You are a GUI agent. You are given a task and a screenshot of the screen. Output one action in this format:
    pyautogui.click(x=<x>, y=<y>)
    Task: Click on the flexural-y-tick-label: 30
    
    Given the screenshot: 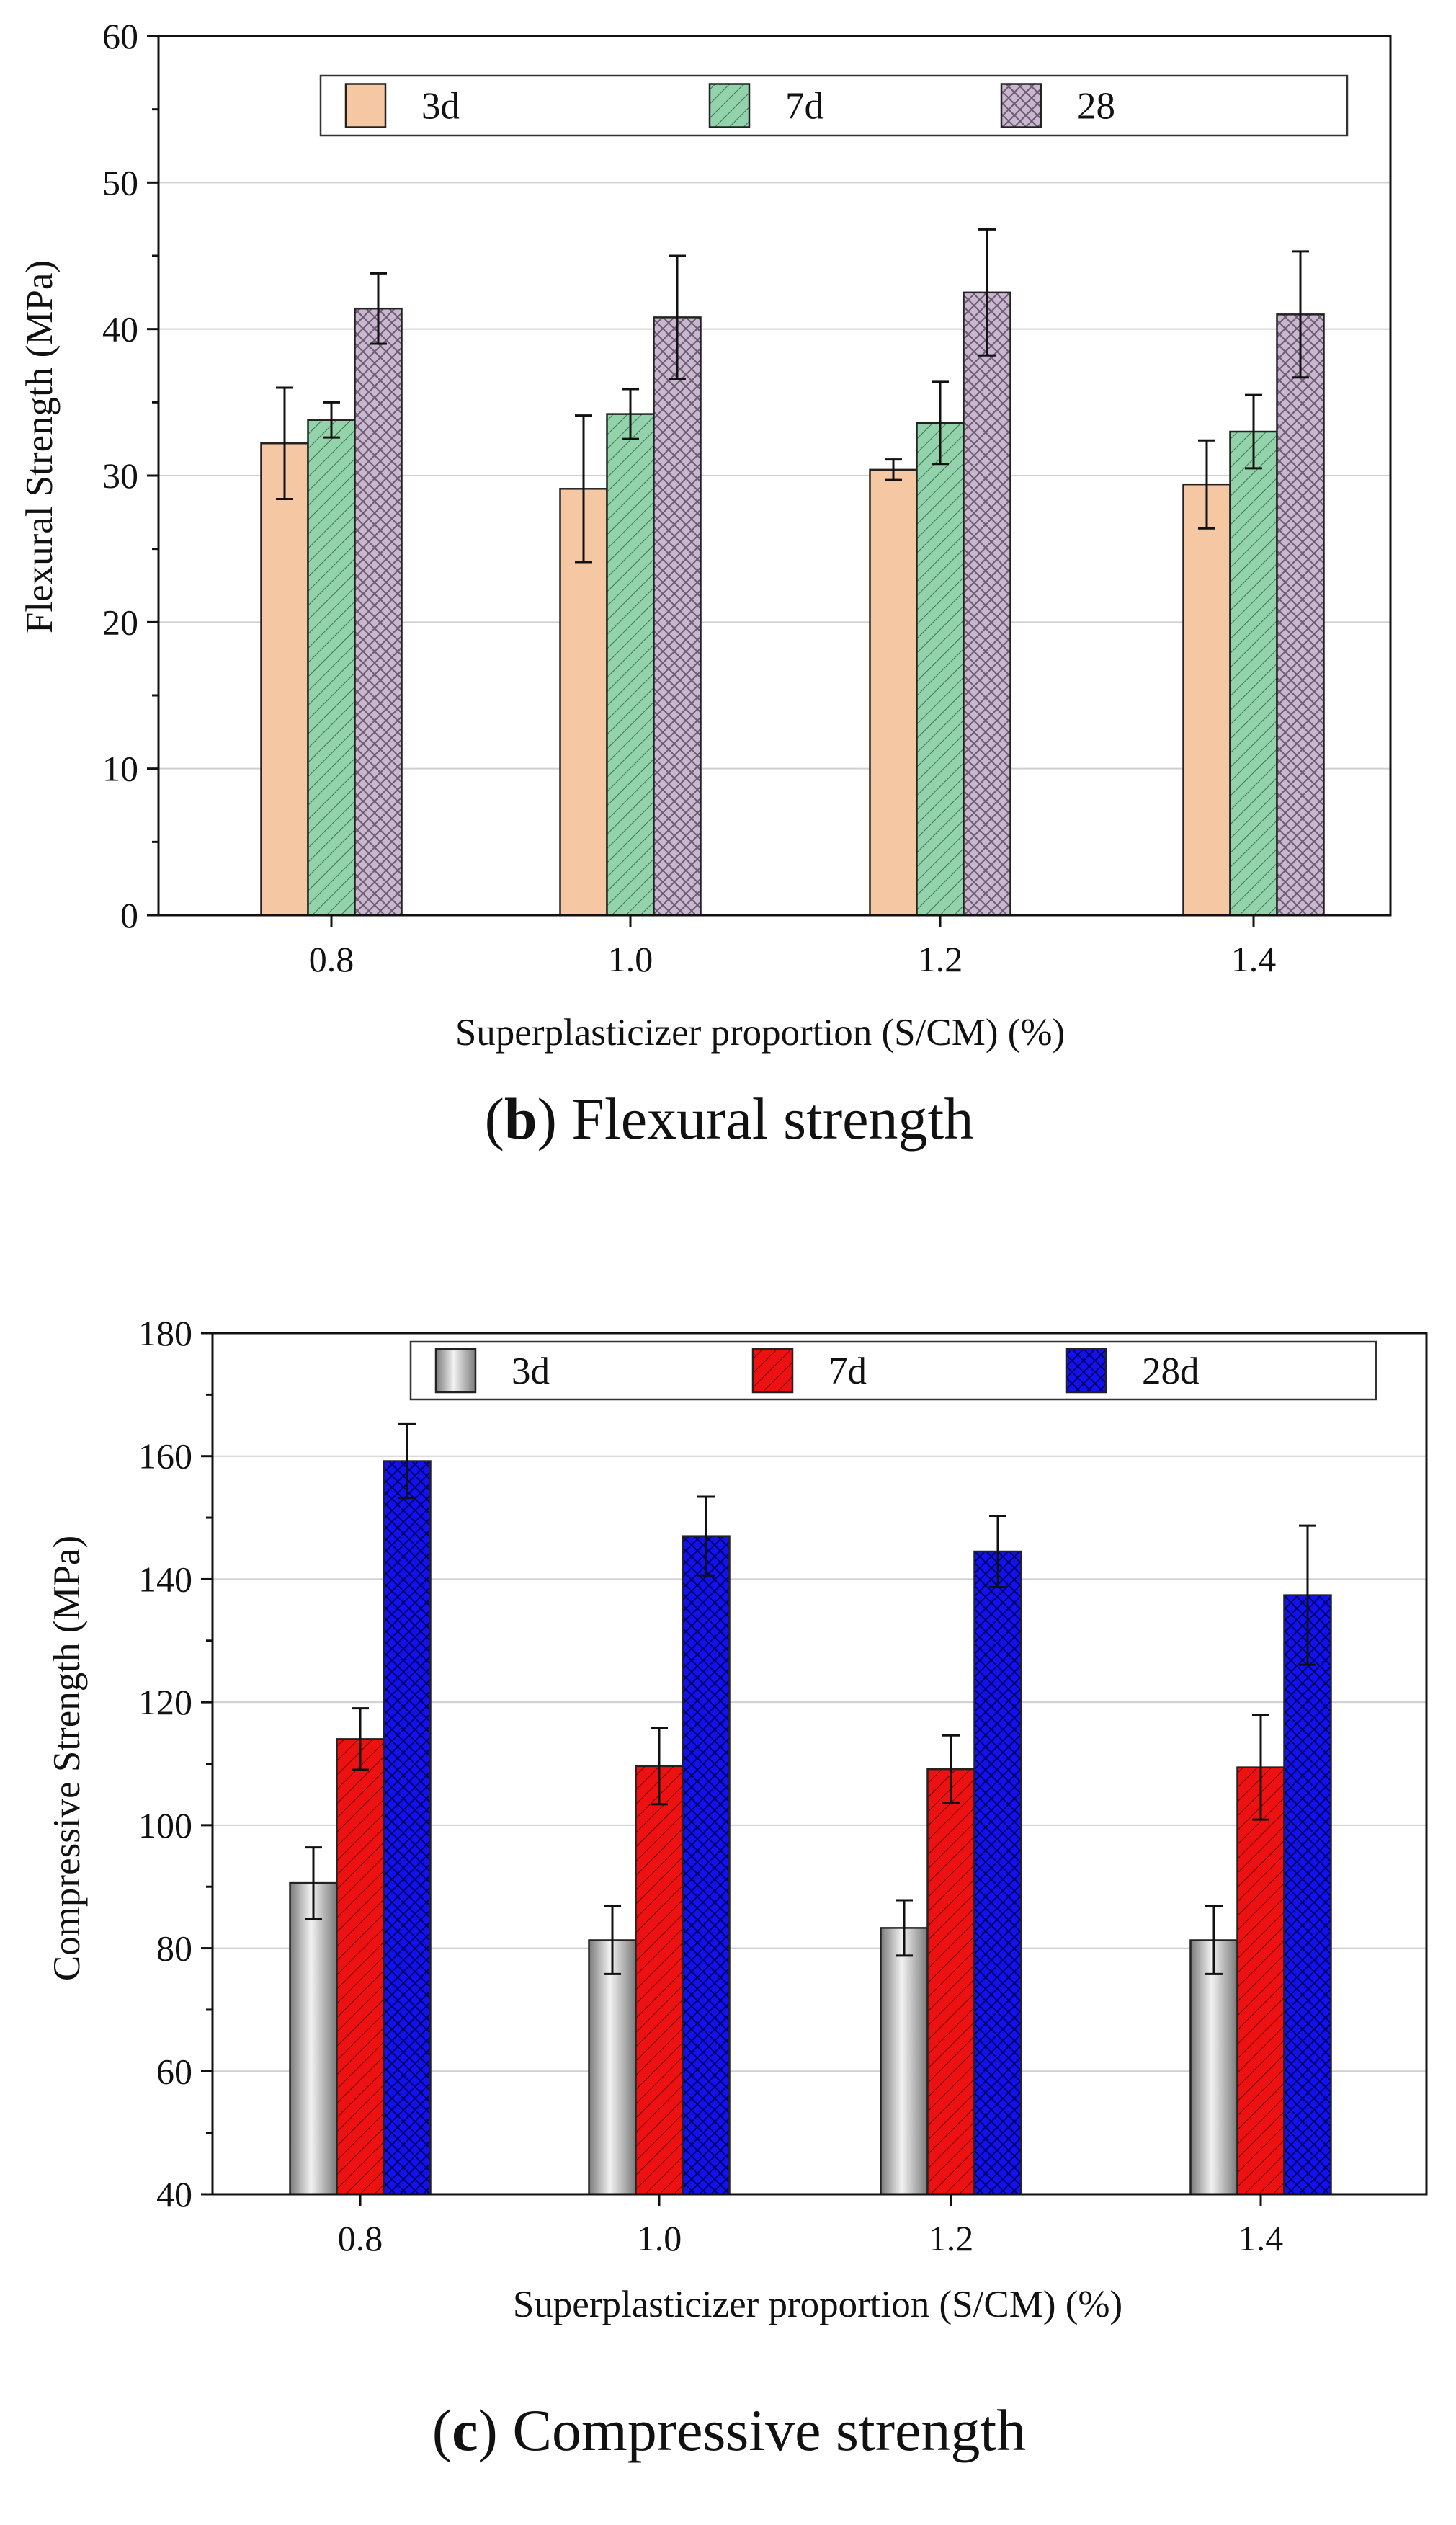 What is the action you would take?
    pyautogui.click(x=120, y=475)
    